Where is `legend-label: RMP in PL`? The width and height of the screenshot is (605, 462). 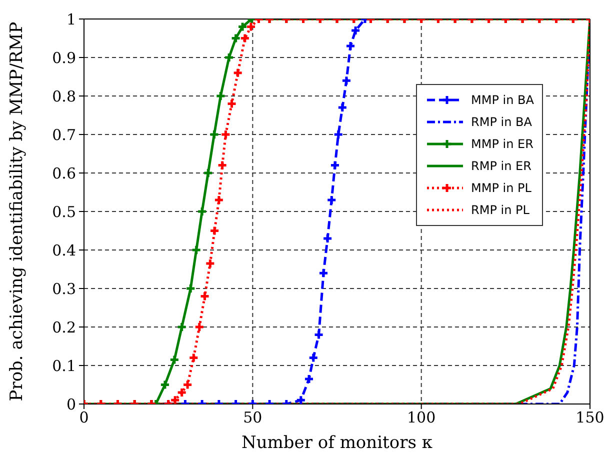
legend-label: RMP in PL is located at coordinates (500, 210).